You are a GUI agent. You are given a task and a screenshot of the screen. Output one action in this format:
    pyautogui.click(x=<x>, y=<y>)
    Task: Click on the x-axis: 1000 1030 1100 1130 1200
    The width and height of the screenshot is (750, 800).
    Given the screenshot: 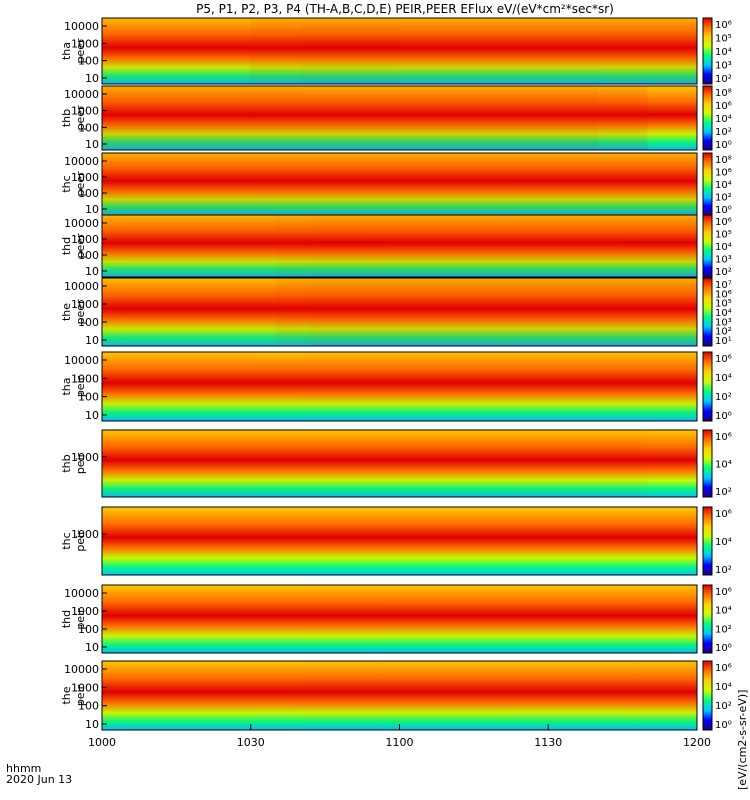 What is the action you would take?
    pyautogui.click(x=399, y=736)
    